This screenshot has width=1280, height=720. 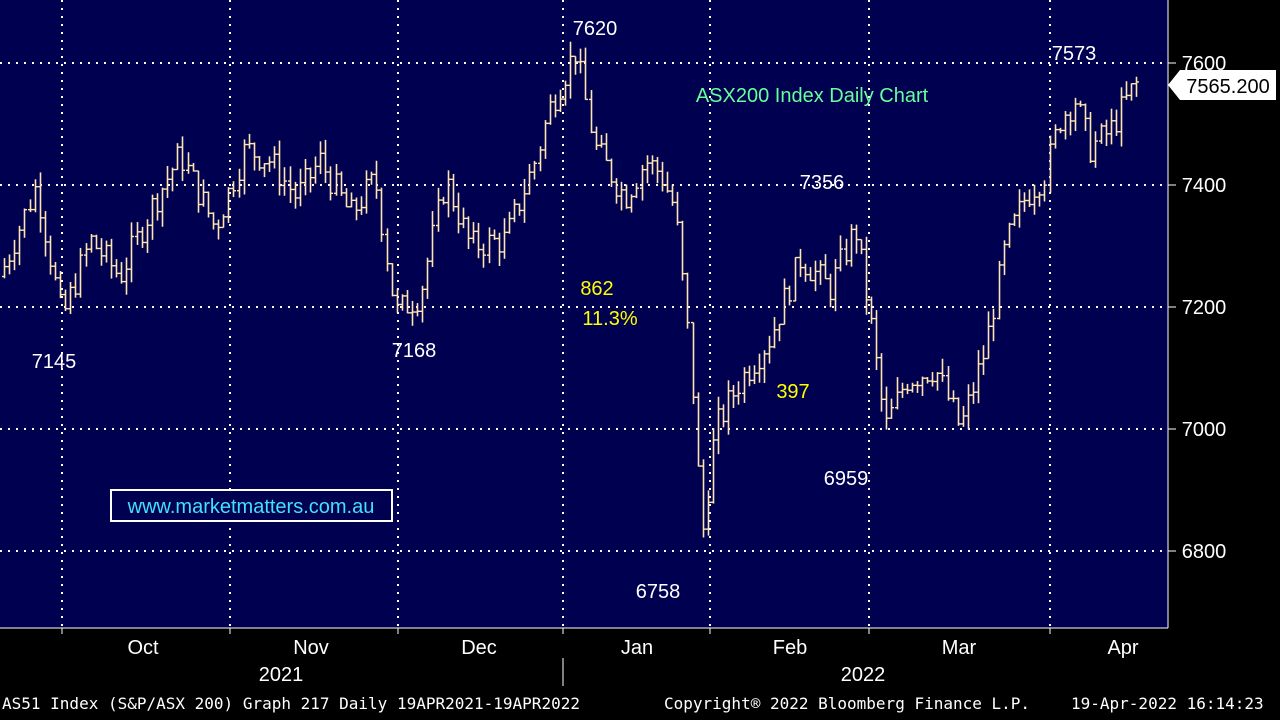 What do you see at coordinates (1074, 54) in the screenshot?
I see `annotation-label: 7573` at bounding box center [1074, 54].